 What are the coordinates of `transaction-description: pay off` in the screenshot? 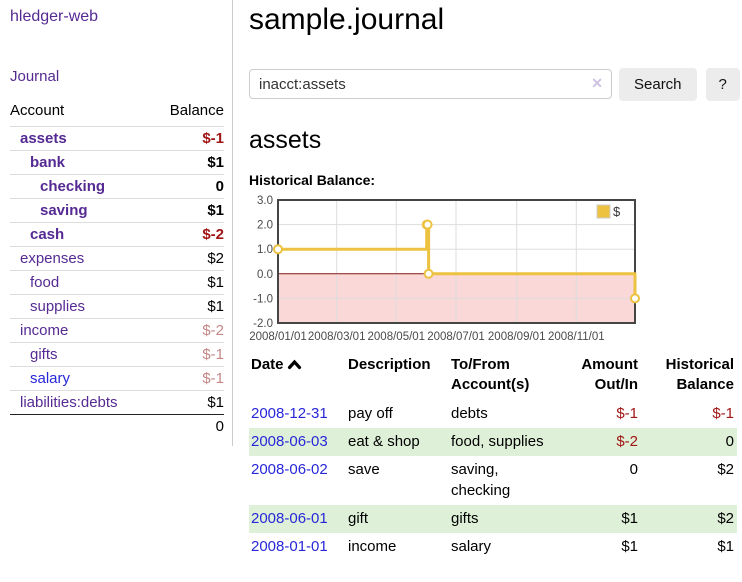 It's located at (370, 413).